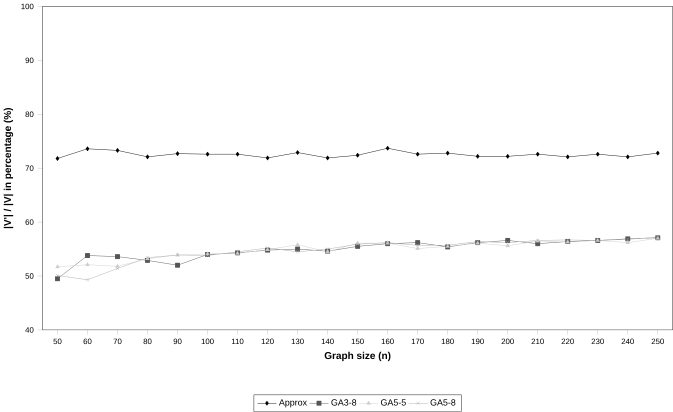  I want to click on y-axis-title: |V'| / |V| in percentage (%), so click(9, 168).